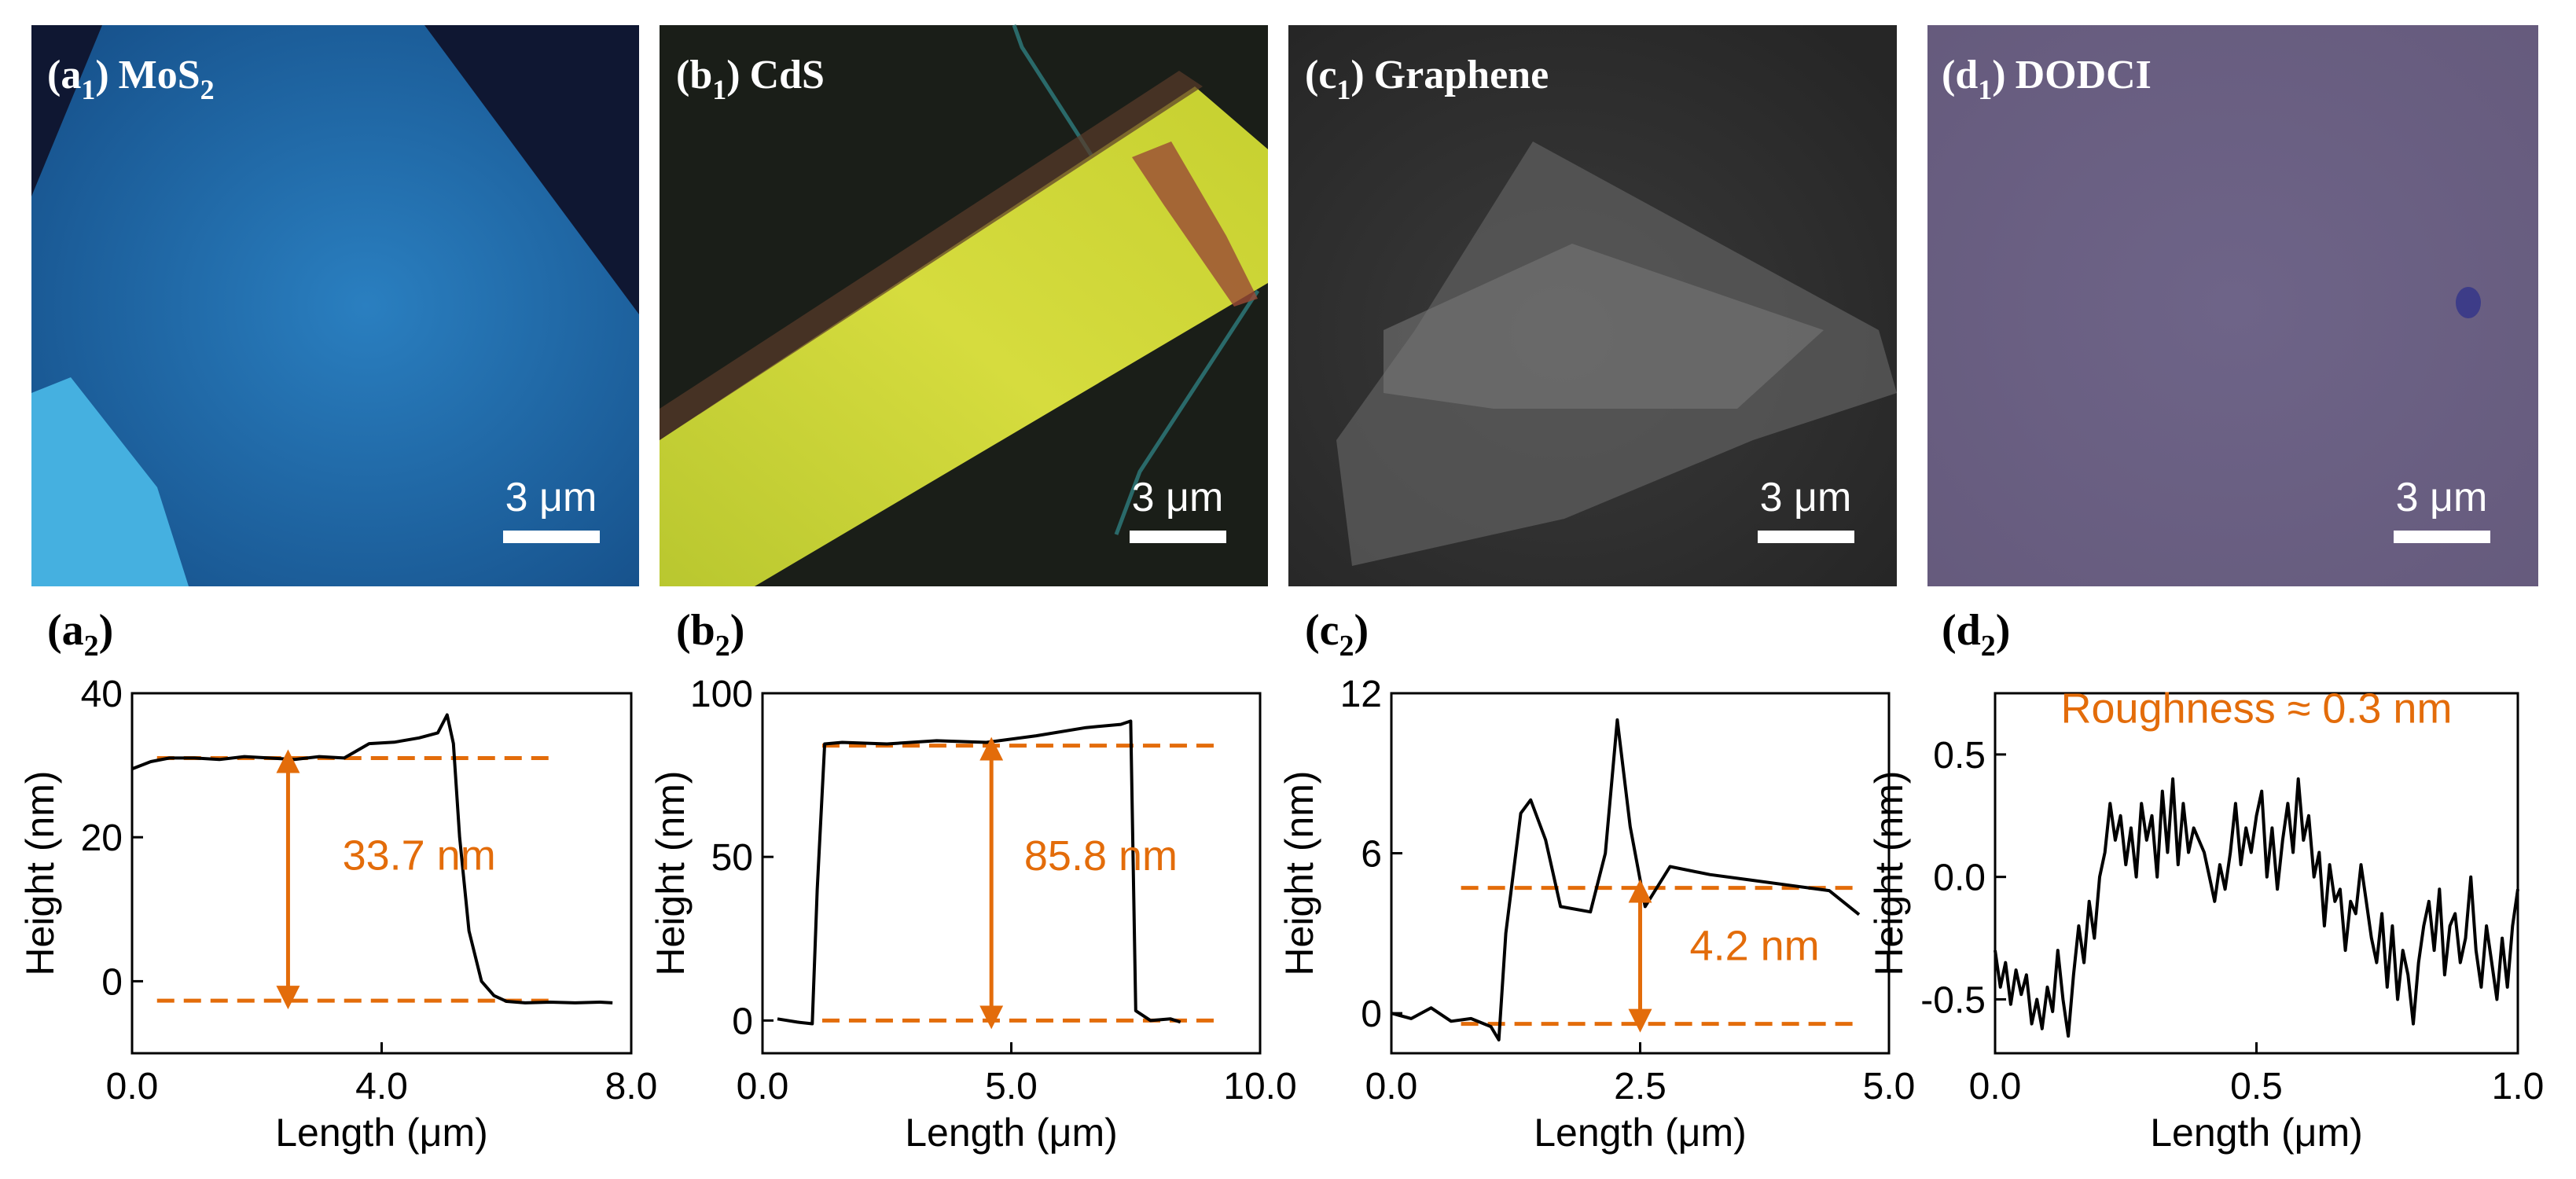 This screenshot has height=1179, width=2576. I want to click on image-c1: 3 μm (c1) Graphene, so click(1592, 305).